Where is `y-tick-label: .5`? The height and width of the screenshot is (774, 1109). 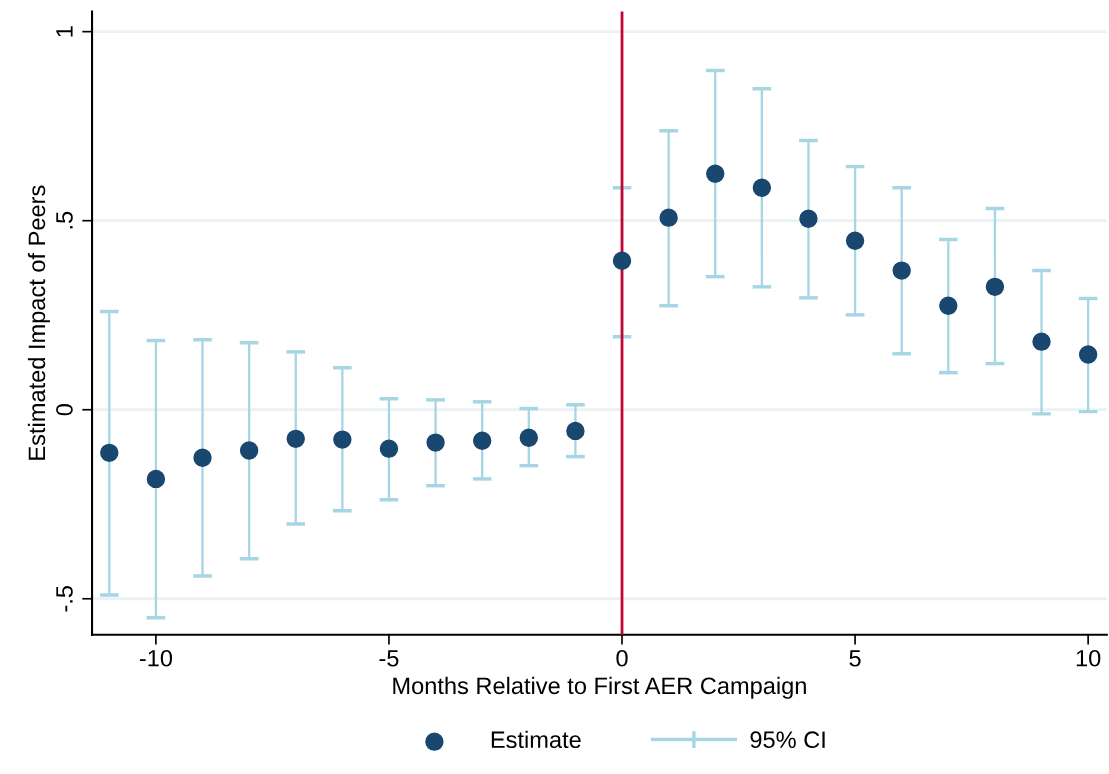
y-tick-label: .5 is located at coordinates (64, 220).